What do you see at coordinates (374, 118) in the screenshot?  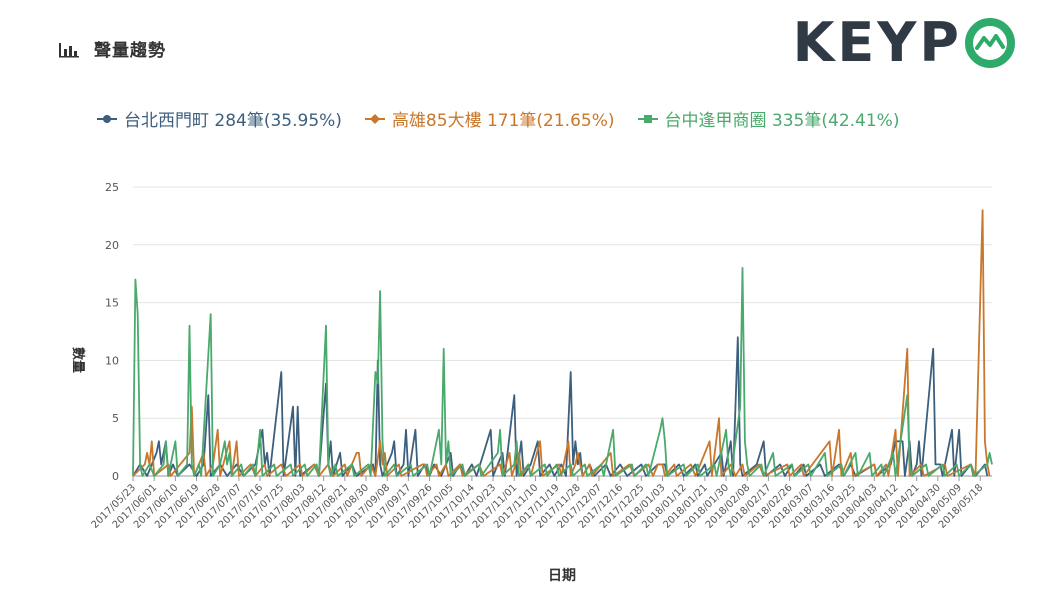 I see `legend-marker-diamond-icon` at bounding box center [374, 118].